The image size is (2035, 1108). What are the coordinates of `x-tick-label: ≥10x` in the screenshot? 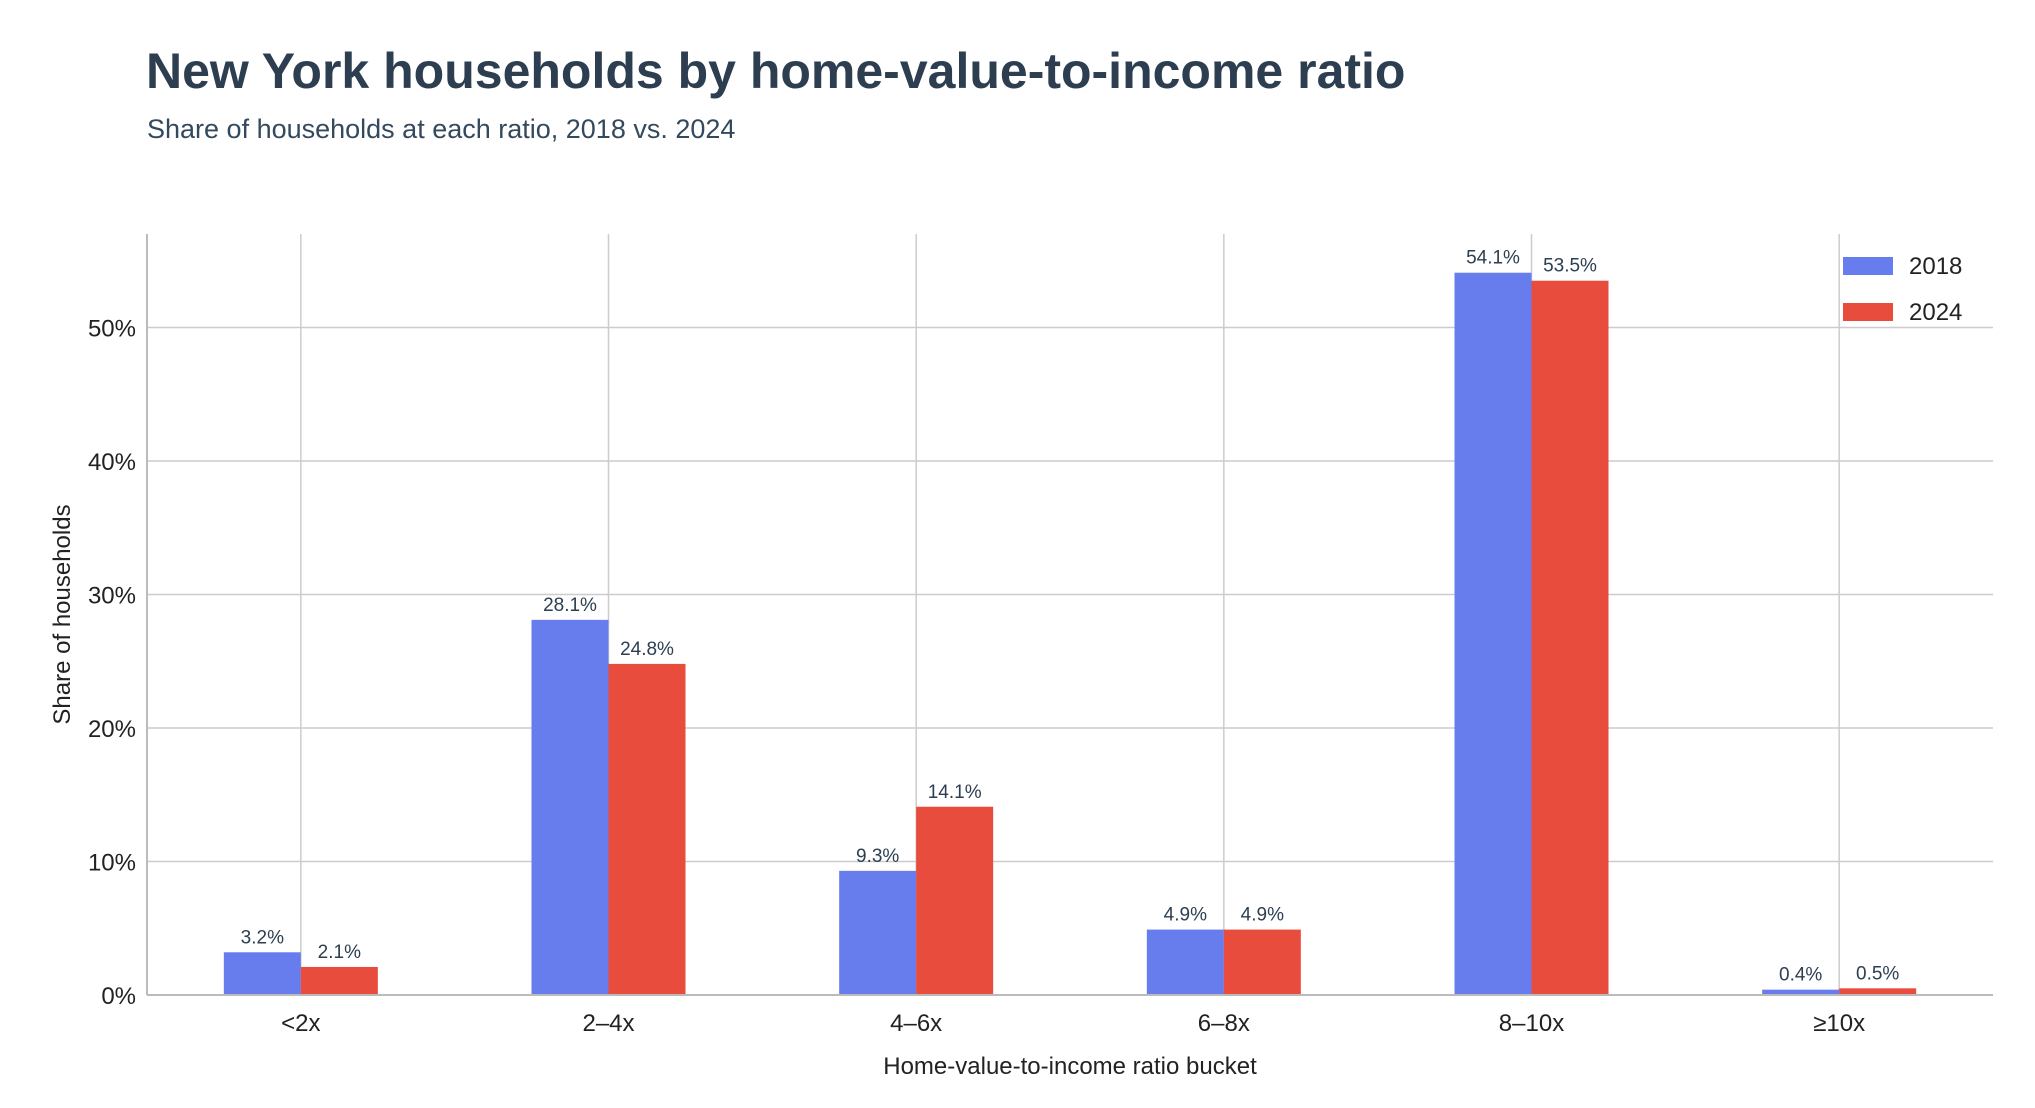 It's located at (1839, 1023).